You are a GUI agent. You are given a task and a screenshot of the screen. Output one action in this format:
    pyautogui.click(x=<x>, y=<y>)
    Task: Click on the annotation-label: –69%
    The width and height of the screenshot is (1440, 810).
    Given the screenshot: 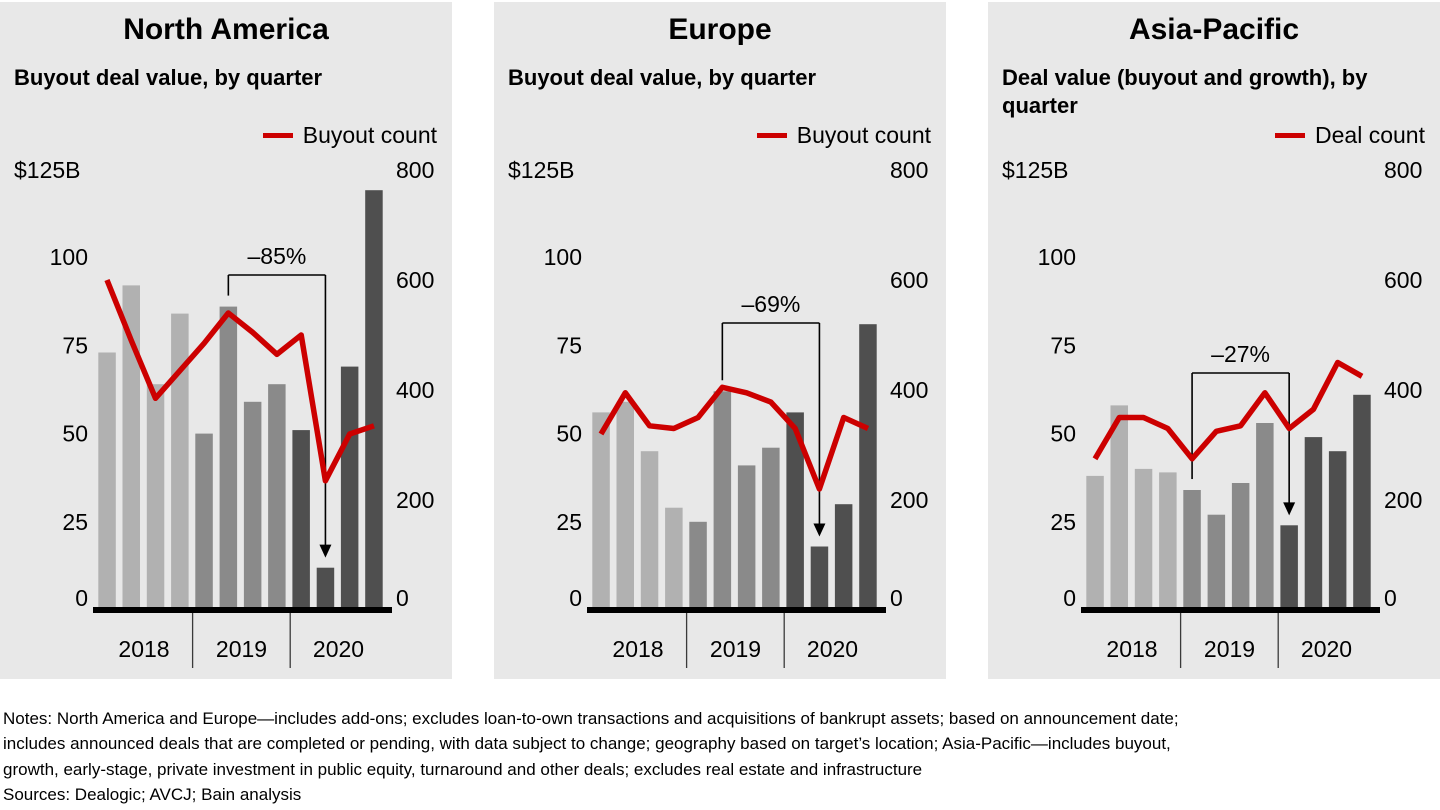 What is the action you would take?
    pyautogui.click(x=770, y=304)
    